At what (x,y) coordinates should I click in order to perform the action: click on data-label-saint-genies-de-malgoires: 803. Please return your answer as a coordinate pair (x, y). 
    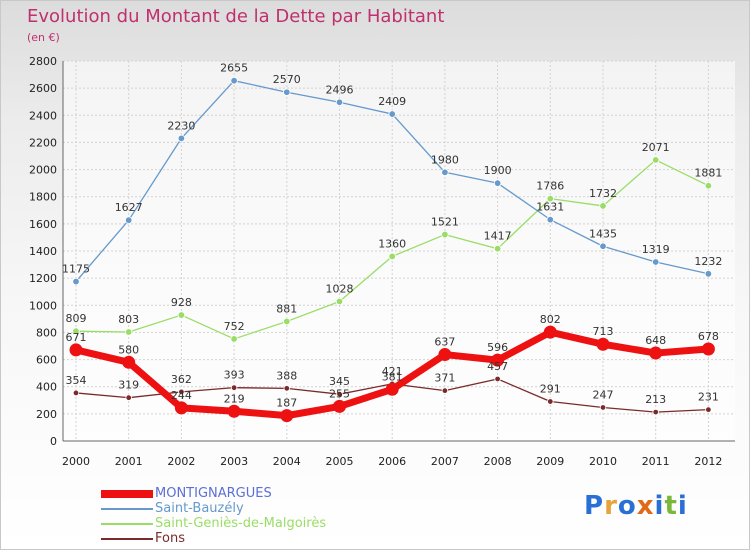
    Looking at the image, I should click on (128, 319).